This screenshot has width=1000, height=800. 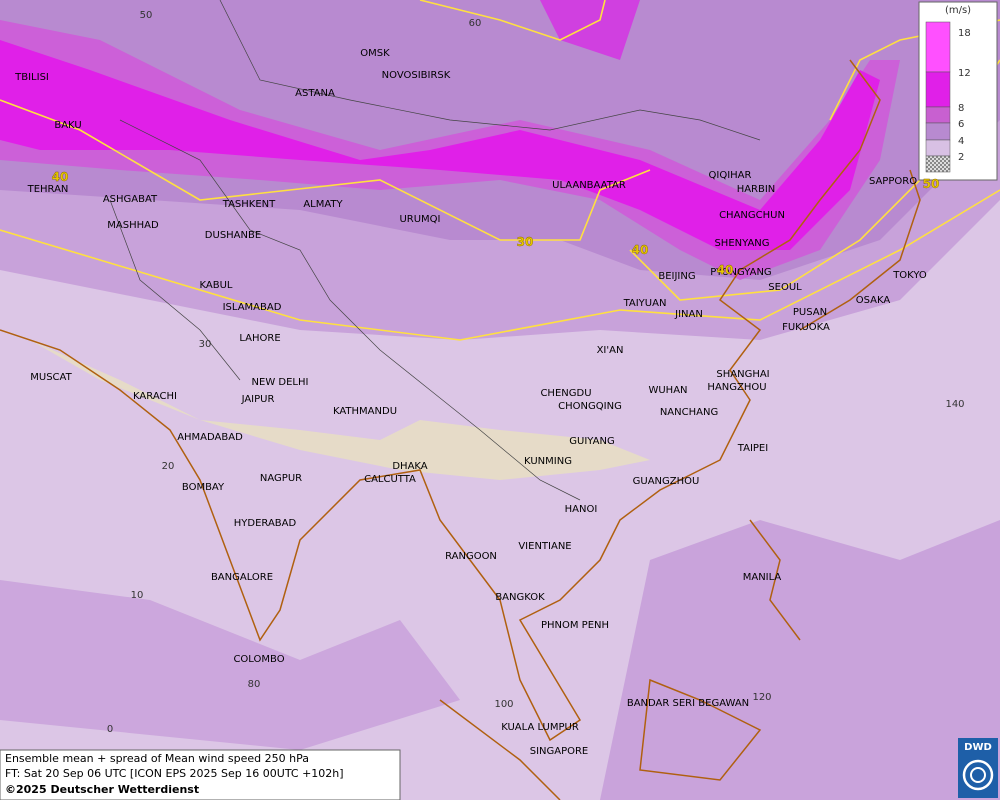 I want to click on city-label: GUANGZHOU, so click(x=666, y=481).